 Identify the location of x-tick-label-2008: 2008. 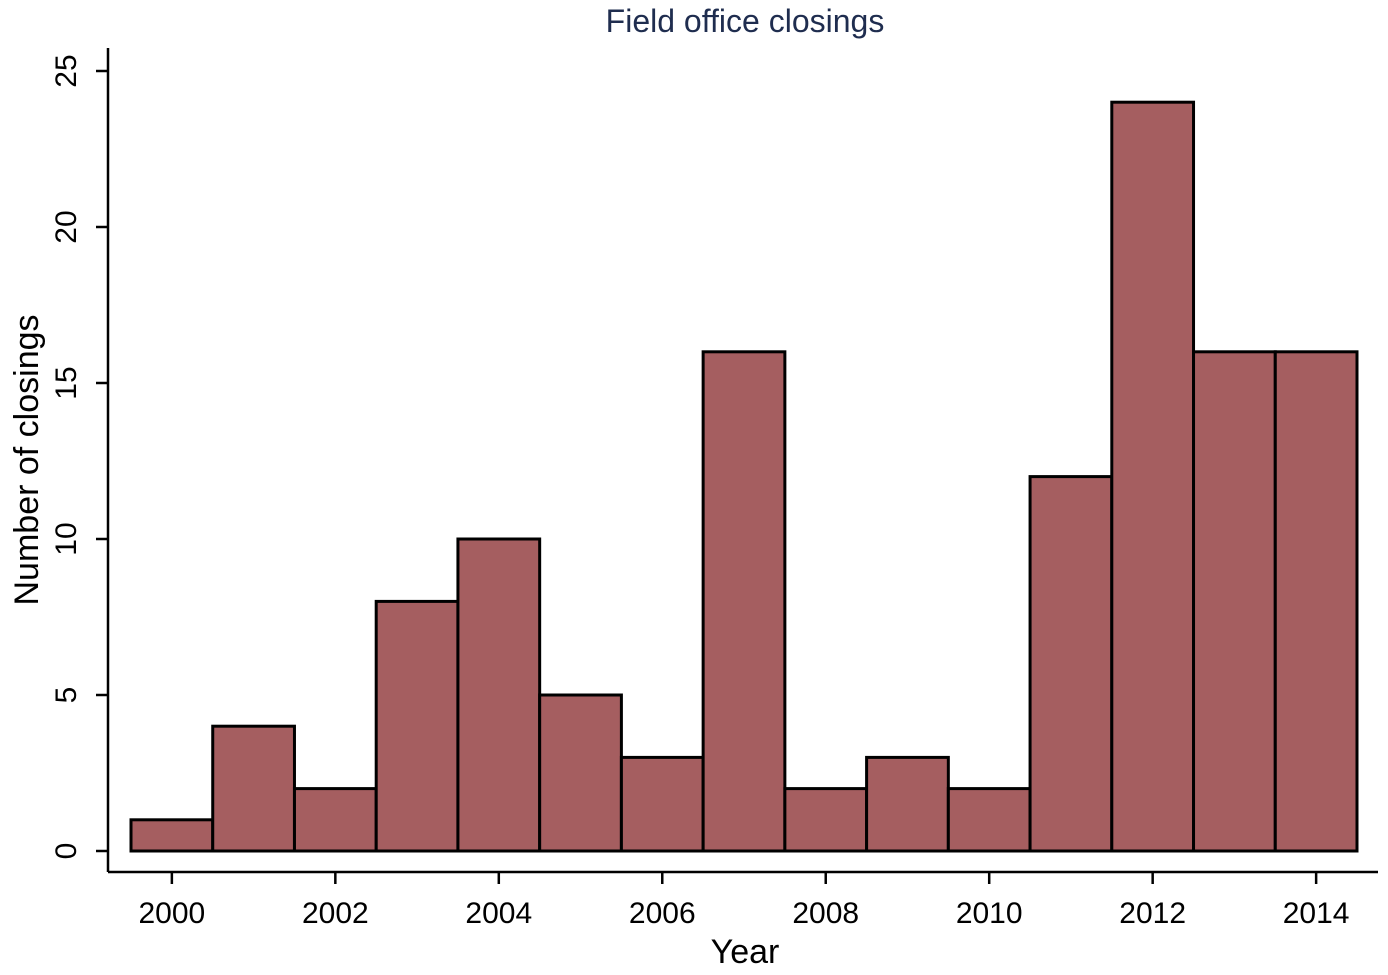
(825, 913).